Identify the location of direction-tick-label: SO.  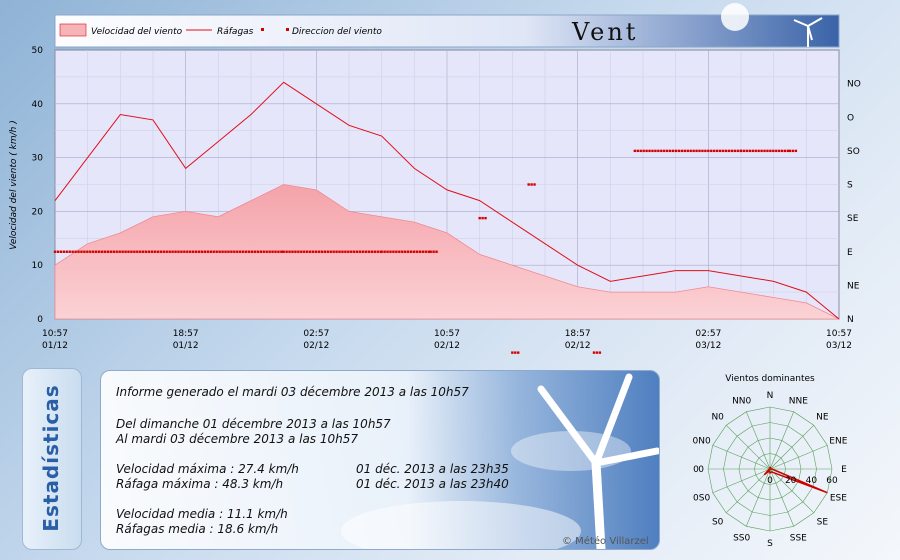
(853, 152).